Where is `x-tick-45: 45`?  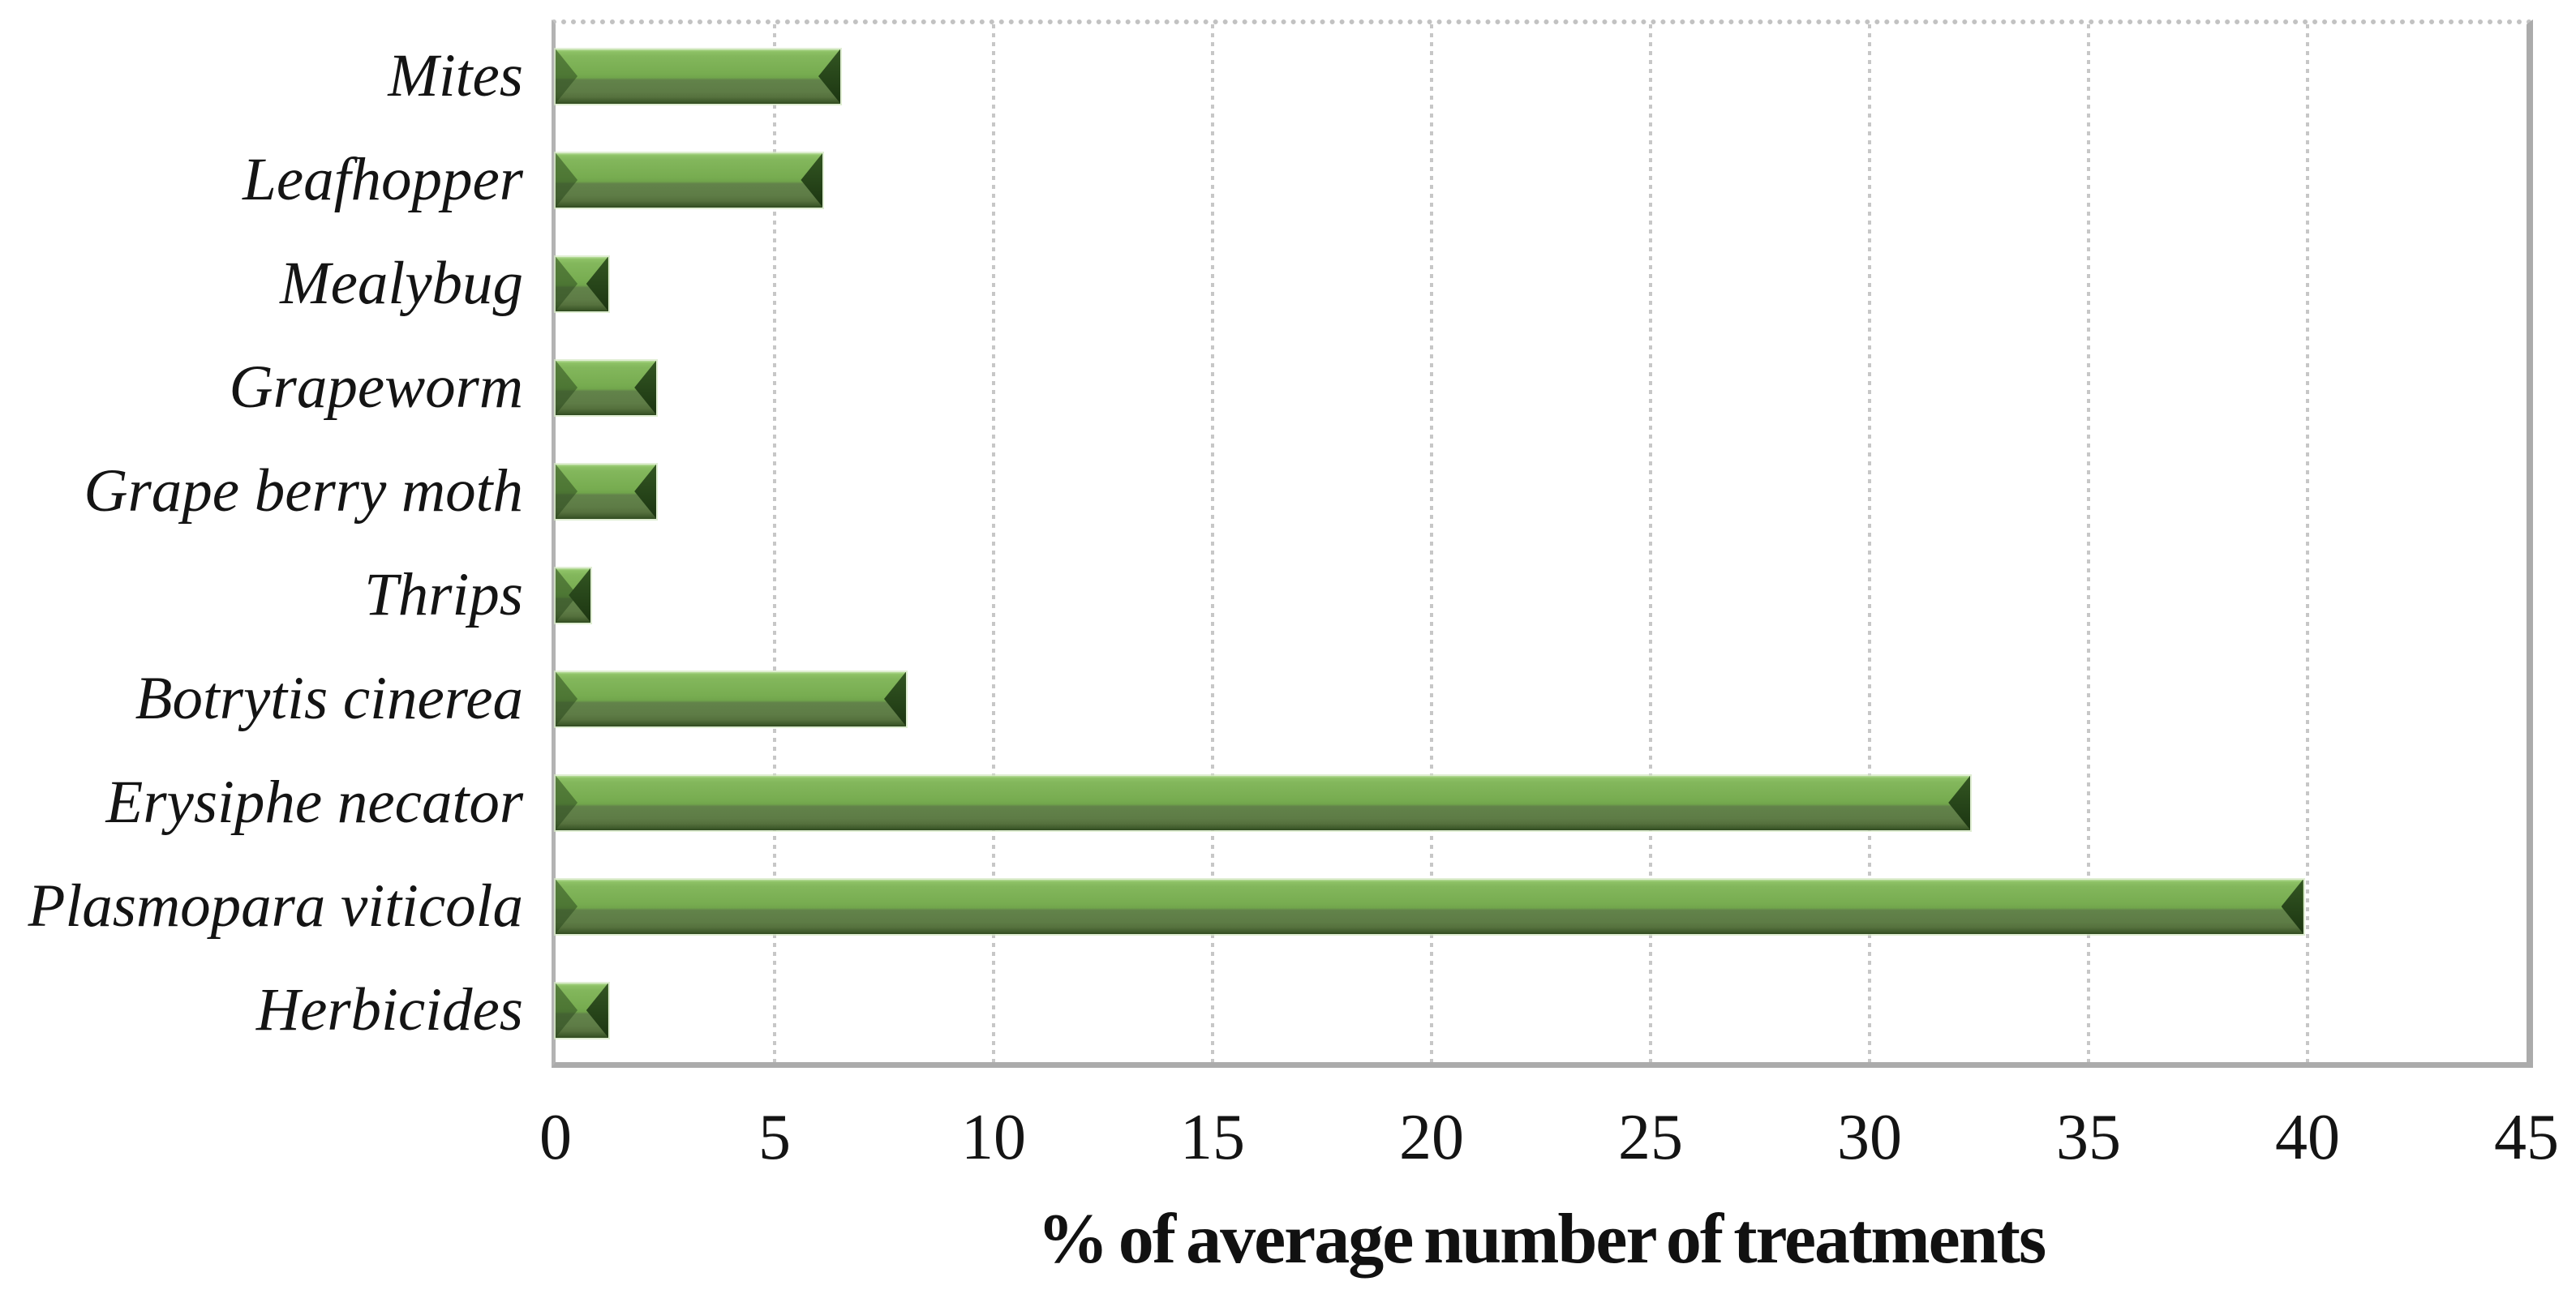
x-tick-45: 45 is located at coordinates (2526, 1137).